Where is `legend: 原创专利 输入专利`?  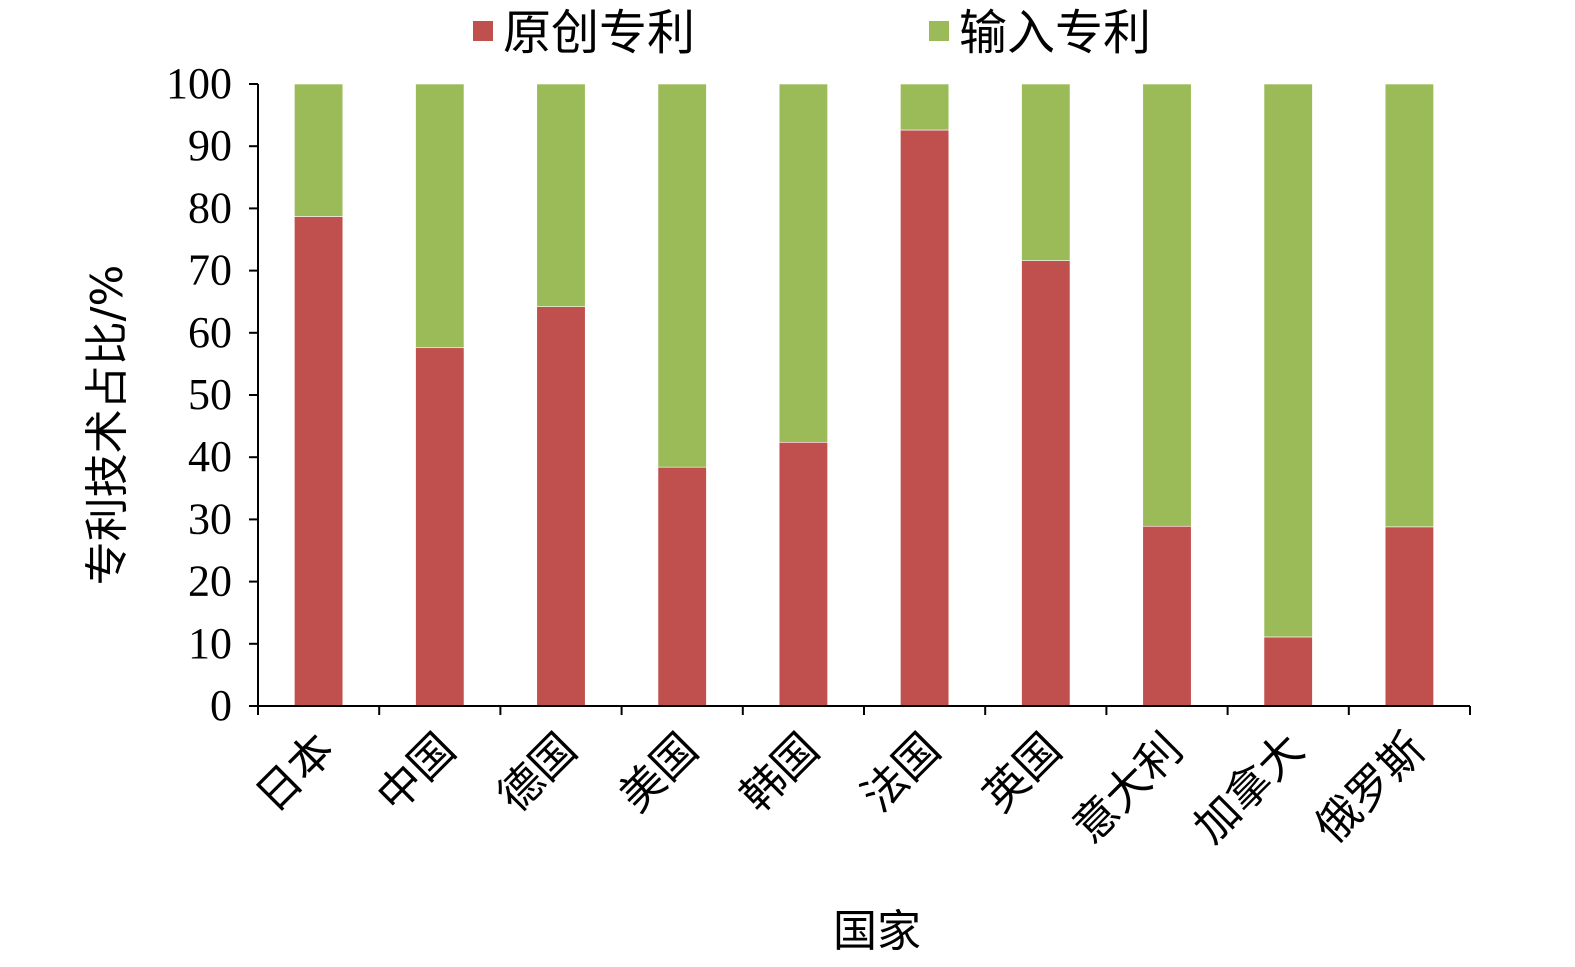
legend: 原创专利 输入专利 is located at coordinates (812, 33).